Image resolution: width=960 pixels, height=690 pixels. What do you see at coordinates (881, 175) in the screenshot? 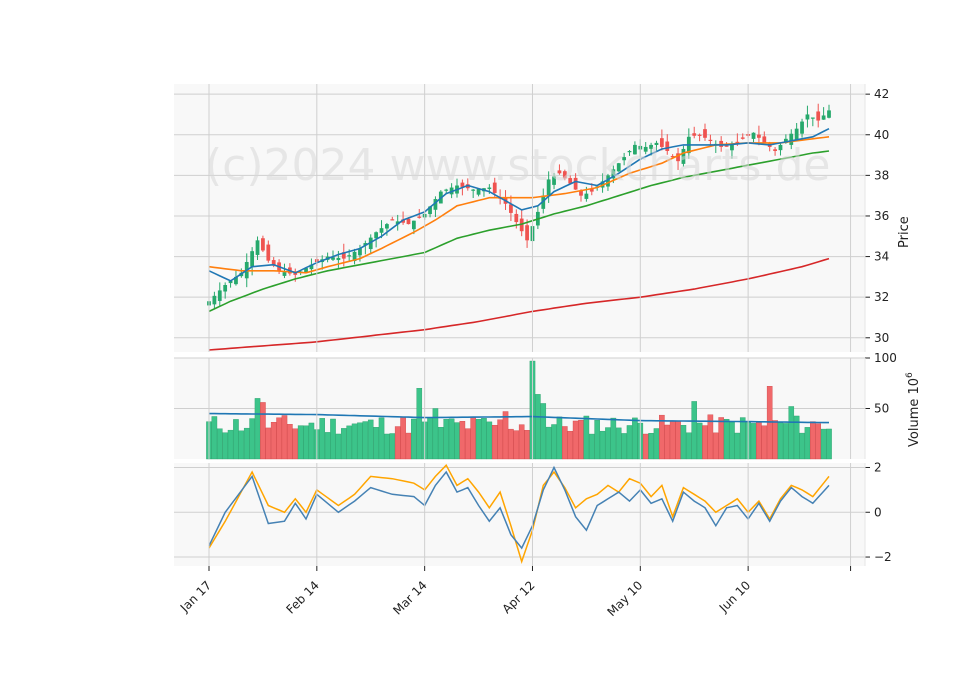
I see `price-tick-label: 38` at bounding box center [881, 175].